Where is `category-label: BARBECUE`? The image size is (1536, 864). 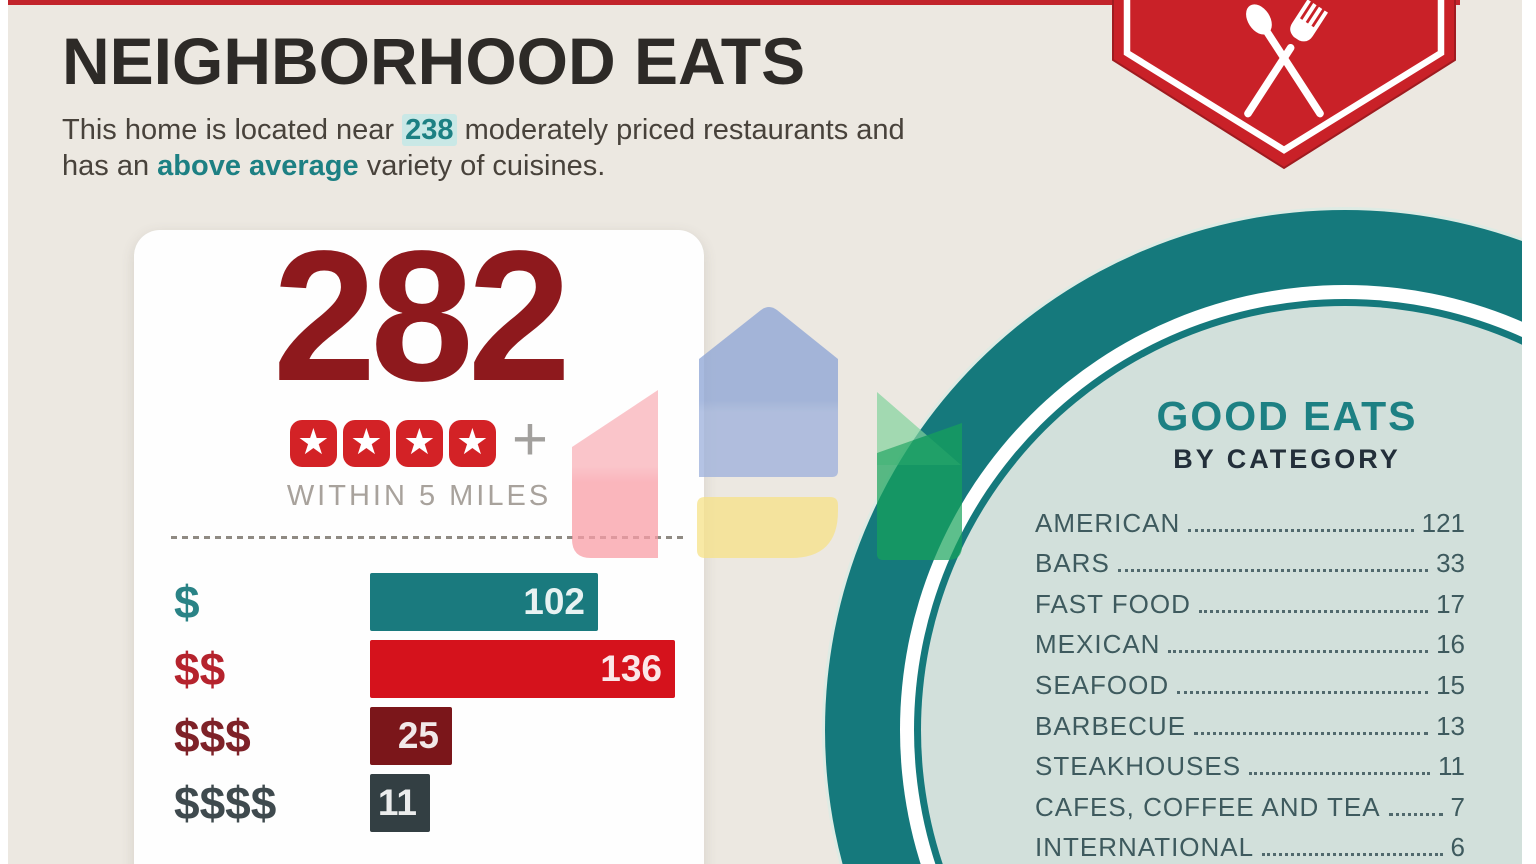 category-label: BARBECUE is located at coordinates (1111, 725).